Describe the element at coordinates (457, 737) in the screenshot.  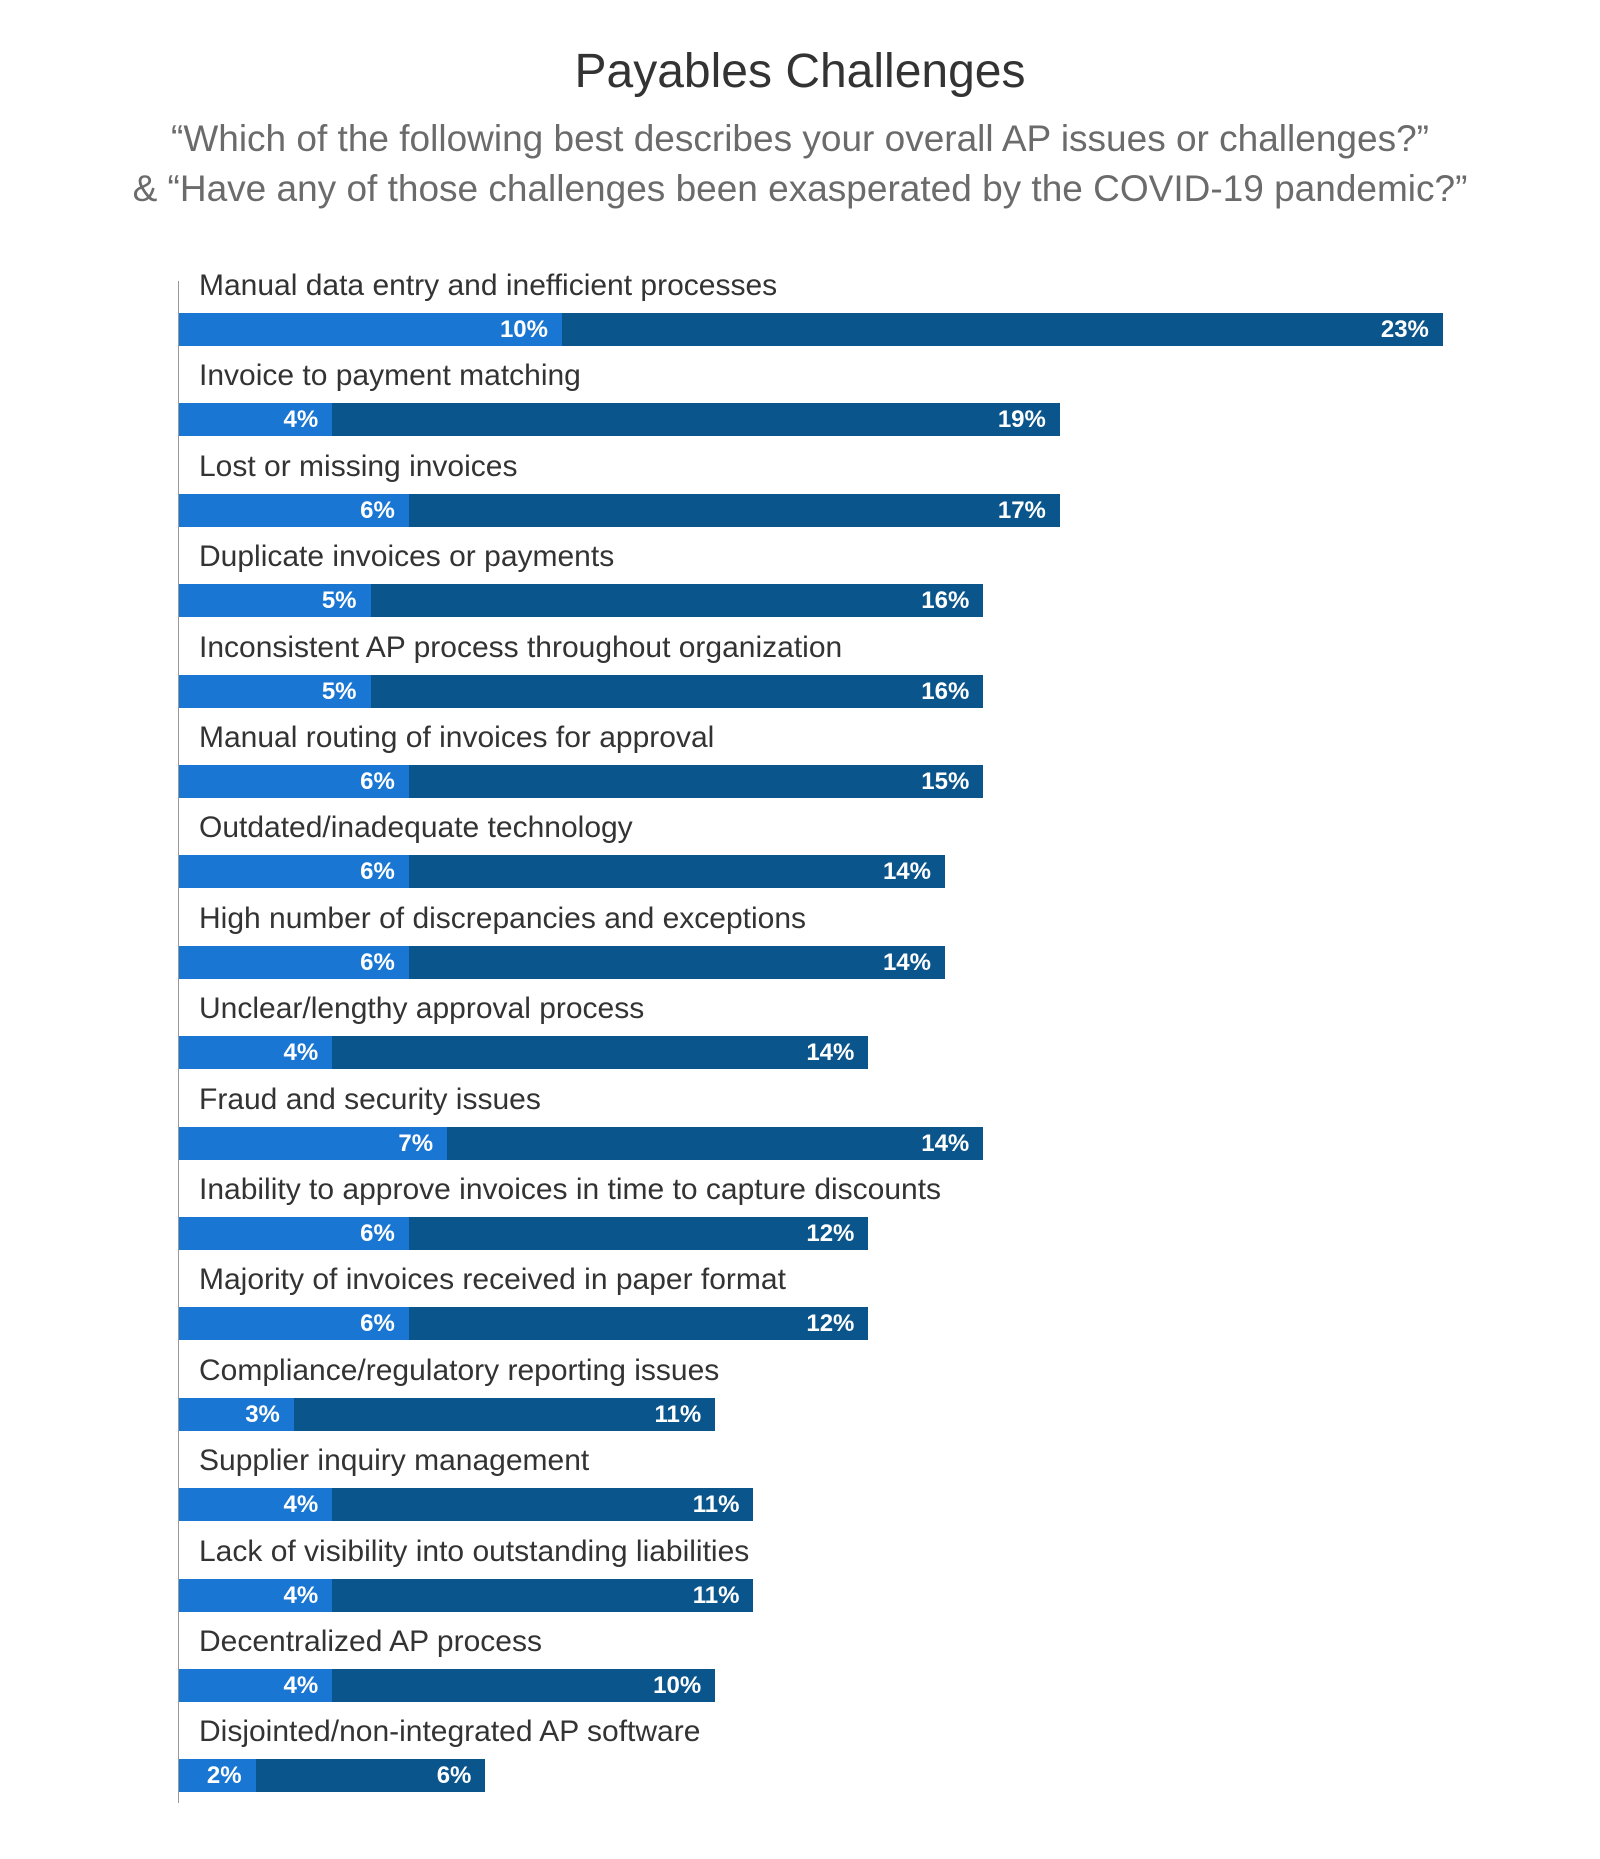
I see `category-label: Manual routing of invoices for approval` at that location.